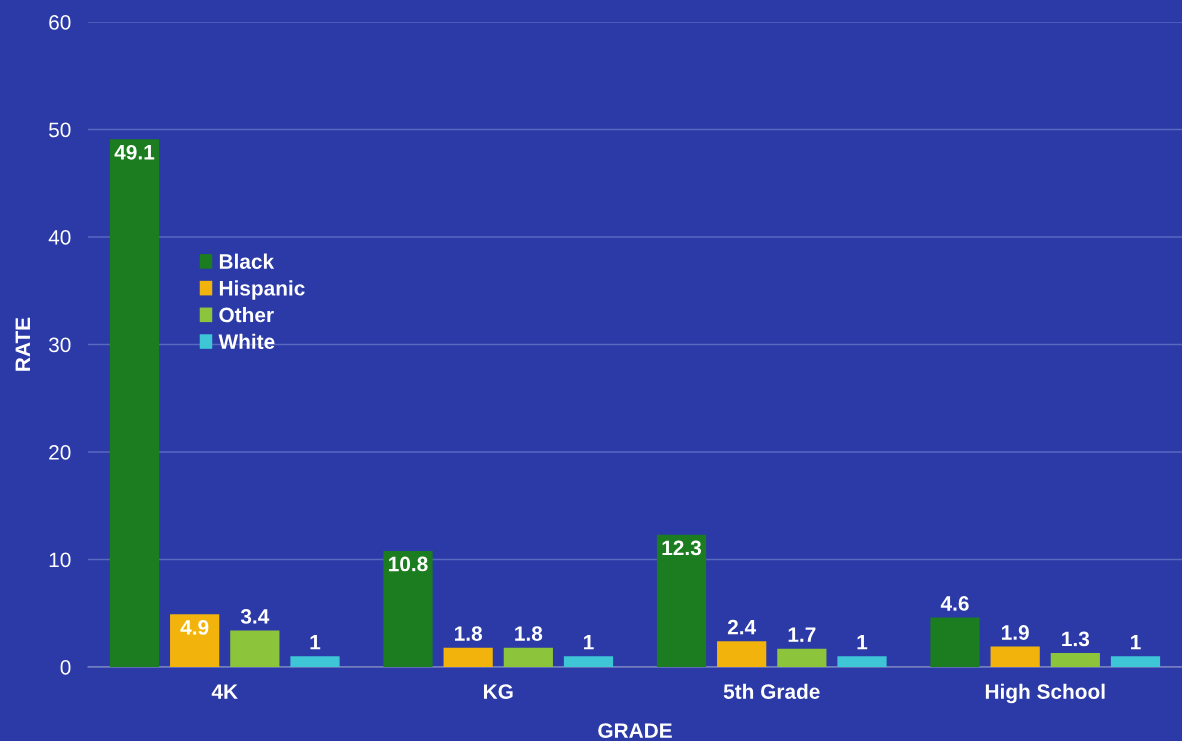 The height and width of the screenshot is (741, 1182). Describe the element at coordinates (60, 22) in the screenshot. I see `y-tick-label: 60` at that location.